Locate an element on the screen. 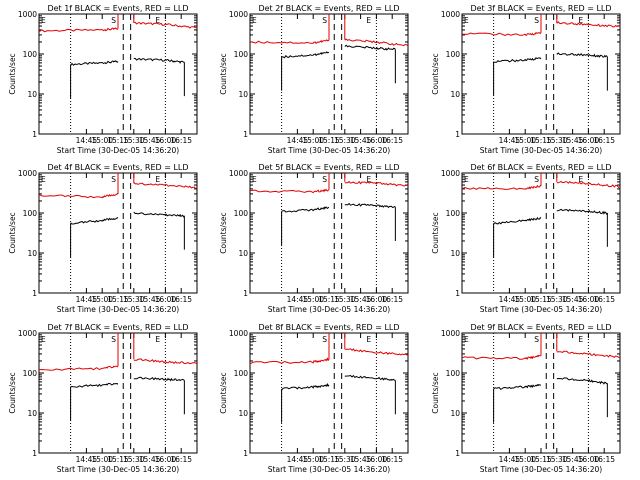 This screenshot has height=480, width=640. plot-frame is located at coordinates (329, 233).